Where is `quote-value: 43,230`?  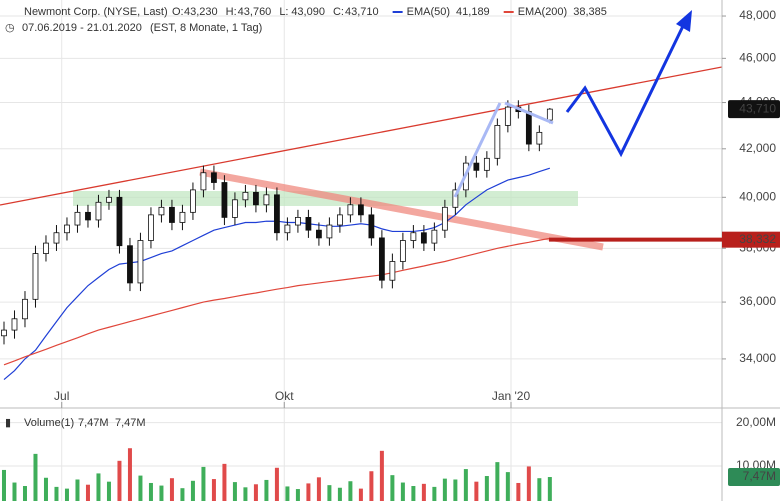
quote-value: 43,230 is located at coordinates (201, 12).